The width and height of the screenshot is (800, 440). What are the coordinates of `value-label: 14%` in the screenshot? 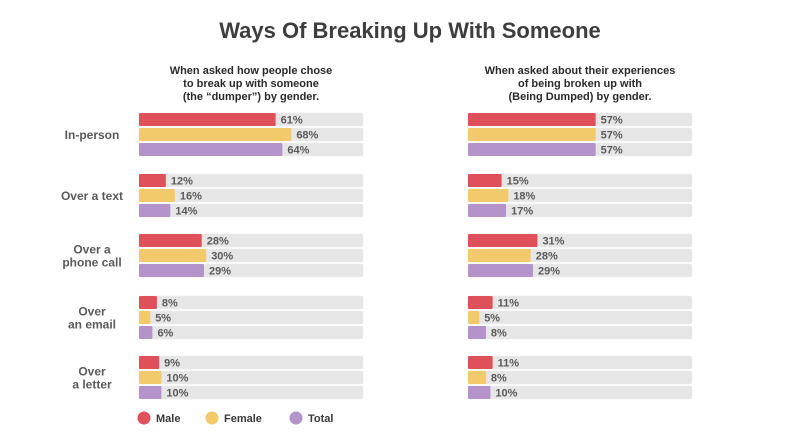 It's located at (186, 212).